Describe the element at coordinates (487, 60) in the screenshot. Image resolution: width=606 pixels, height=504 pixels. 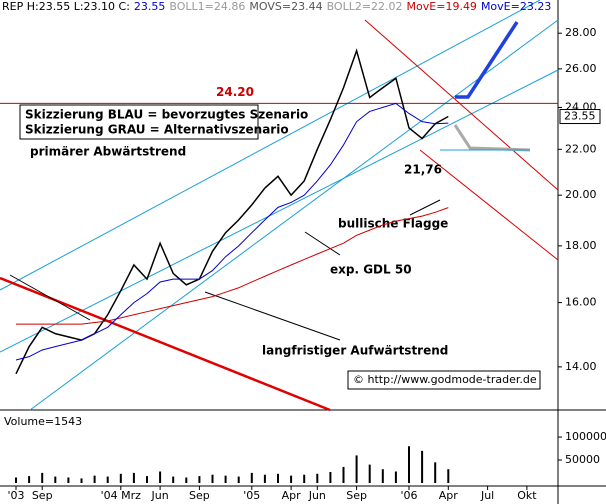
I see `scenario-blue` at that location.